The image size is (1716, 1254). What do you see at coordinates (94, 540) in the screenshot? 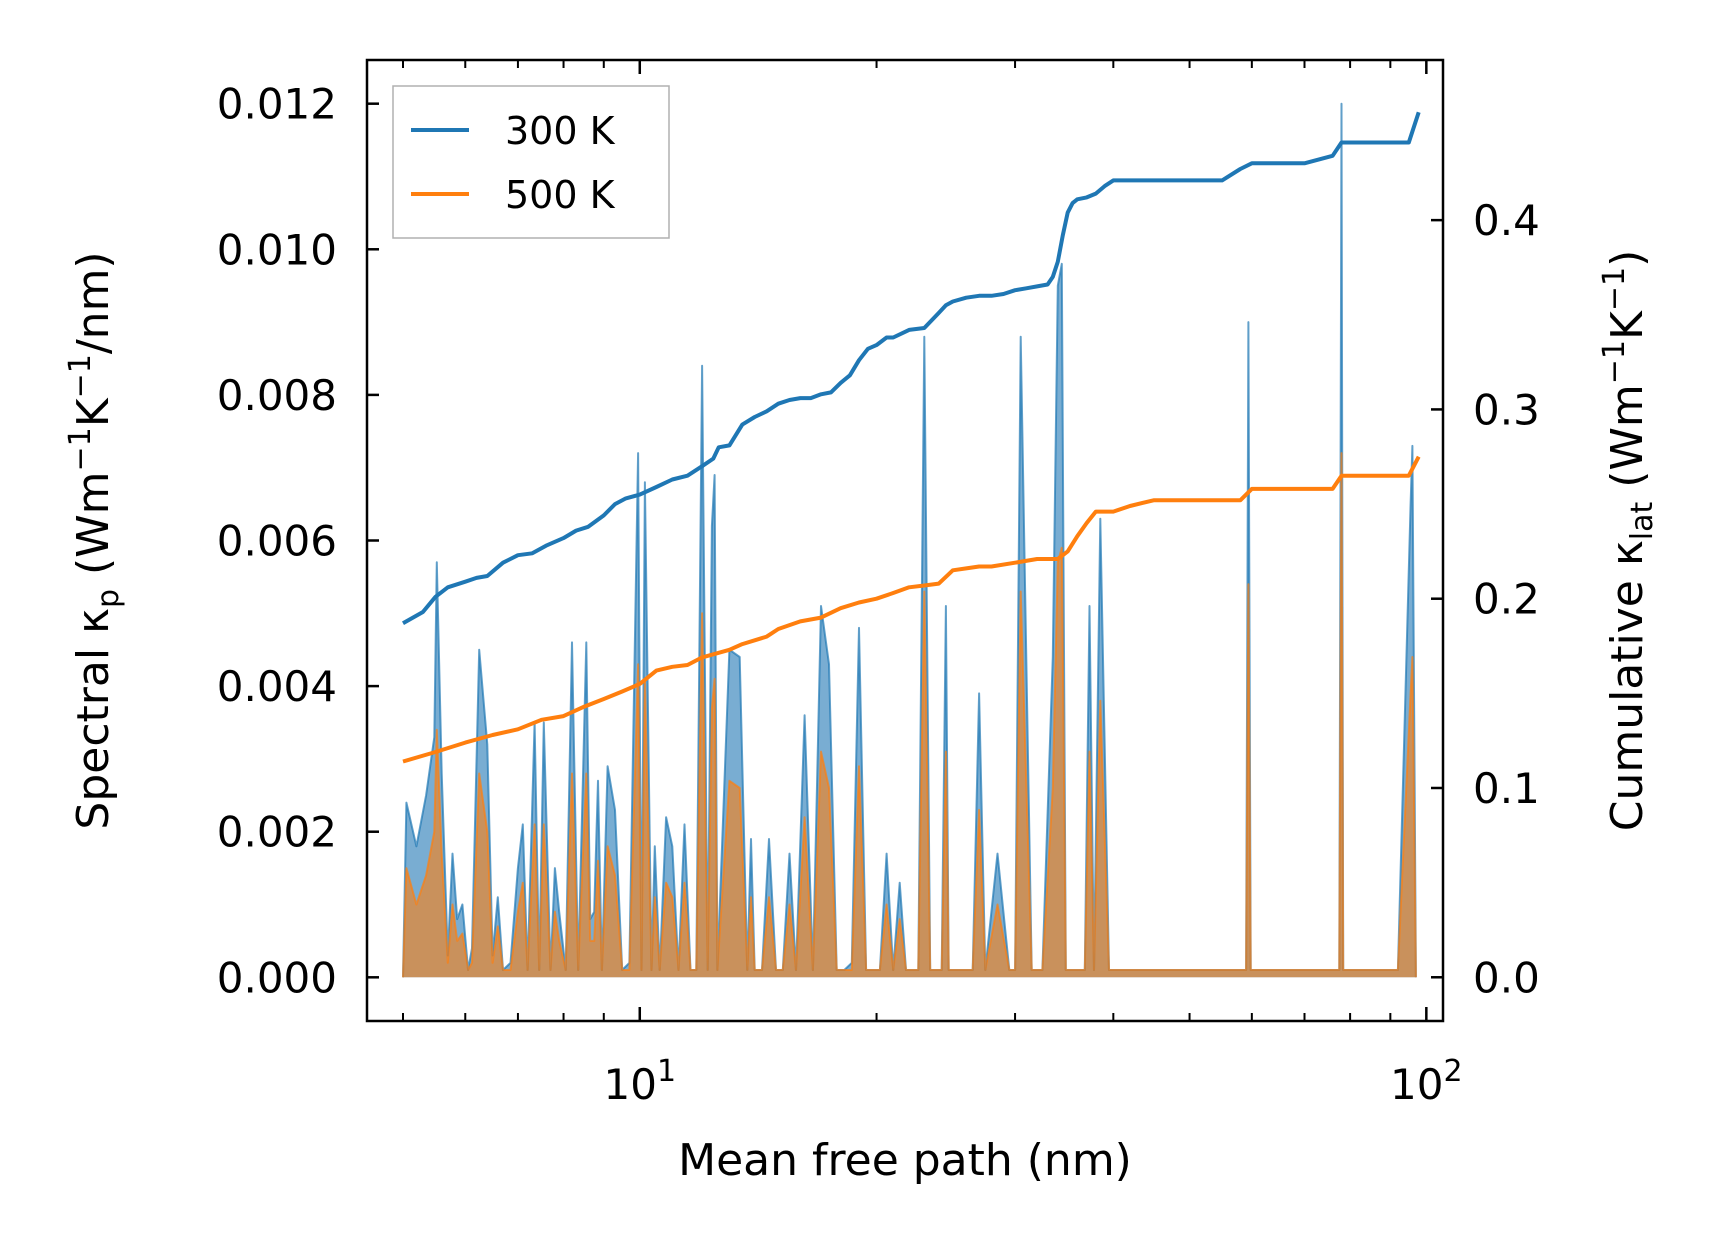
I see `left-y-axis-title: Spectral κp (Wm−1K−1/nm)` at bounding box center [94, 540].